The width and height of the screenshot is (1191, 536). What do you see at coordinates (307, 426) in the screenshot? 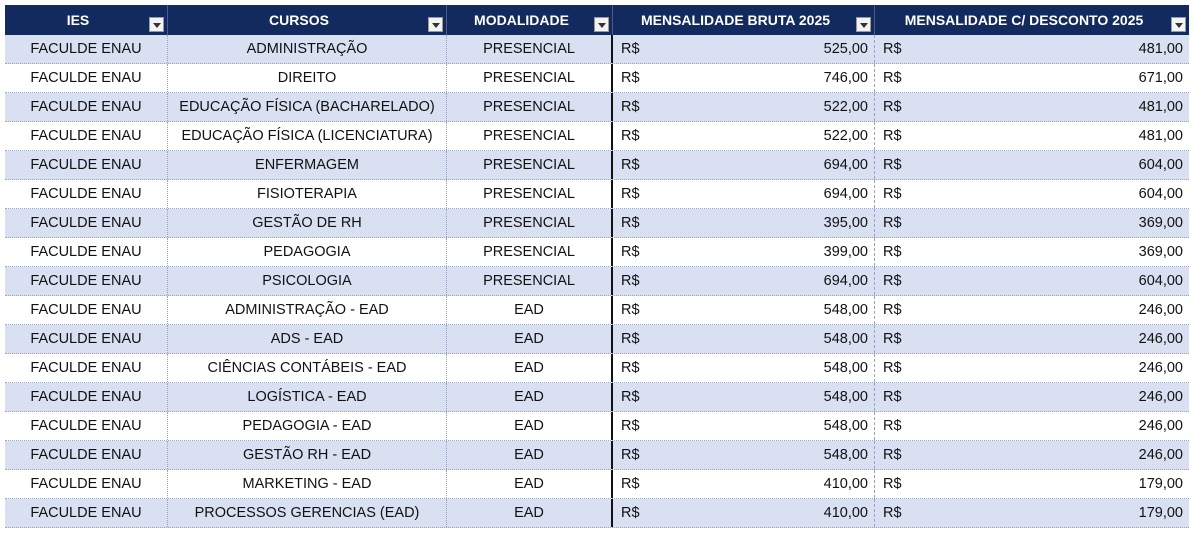
I see `cell-curso: PEDAGOGIA - EAD` at bounding box center [307, 426].